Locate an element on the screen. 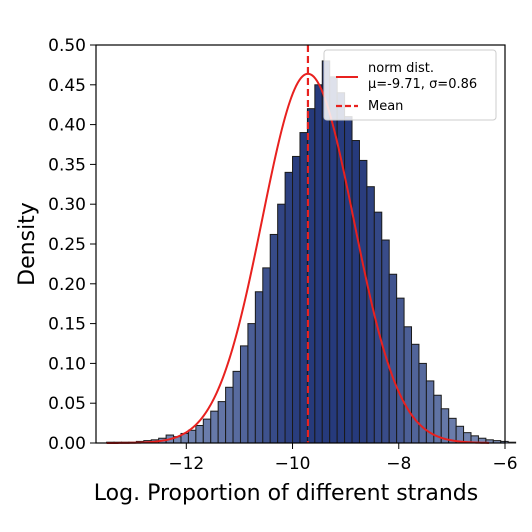 Image resolution: width=532 pixels, height=532 pixels. x-tick-label: −6 is located at coordinates (504, 464).